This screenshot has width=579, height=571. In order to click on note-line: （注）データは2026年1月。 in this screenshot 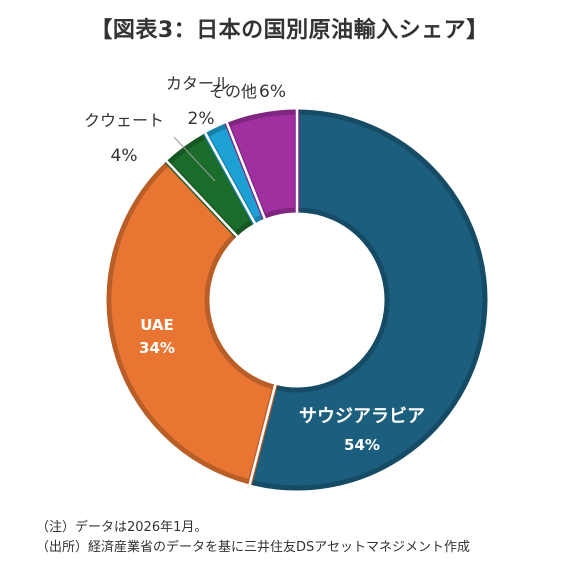, I will do `click(122, 527)`.